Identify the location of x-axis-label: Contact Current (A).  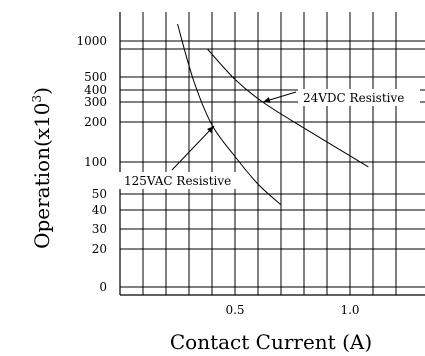
(271, 342).